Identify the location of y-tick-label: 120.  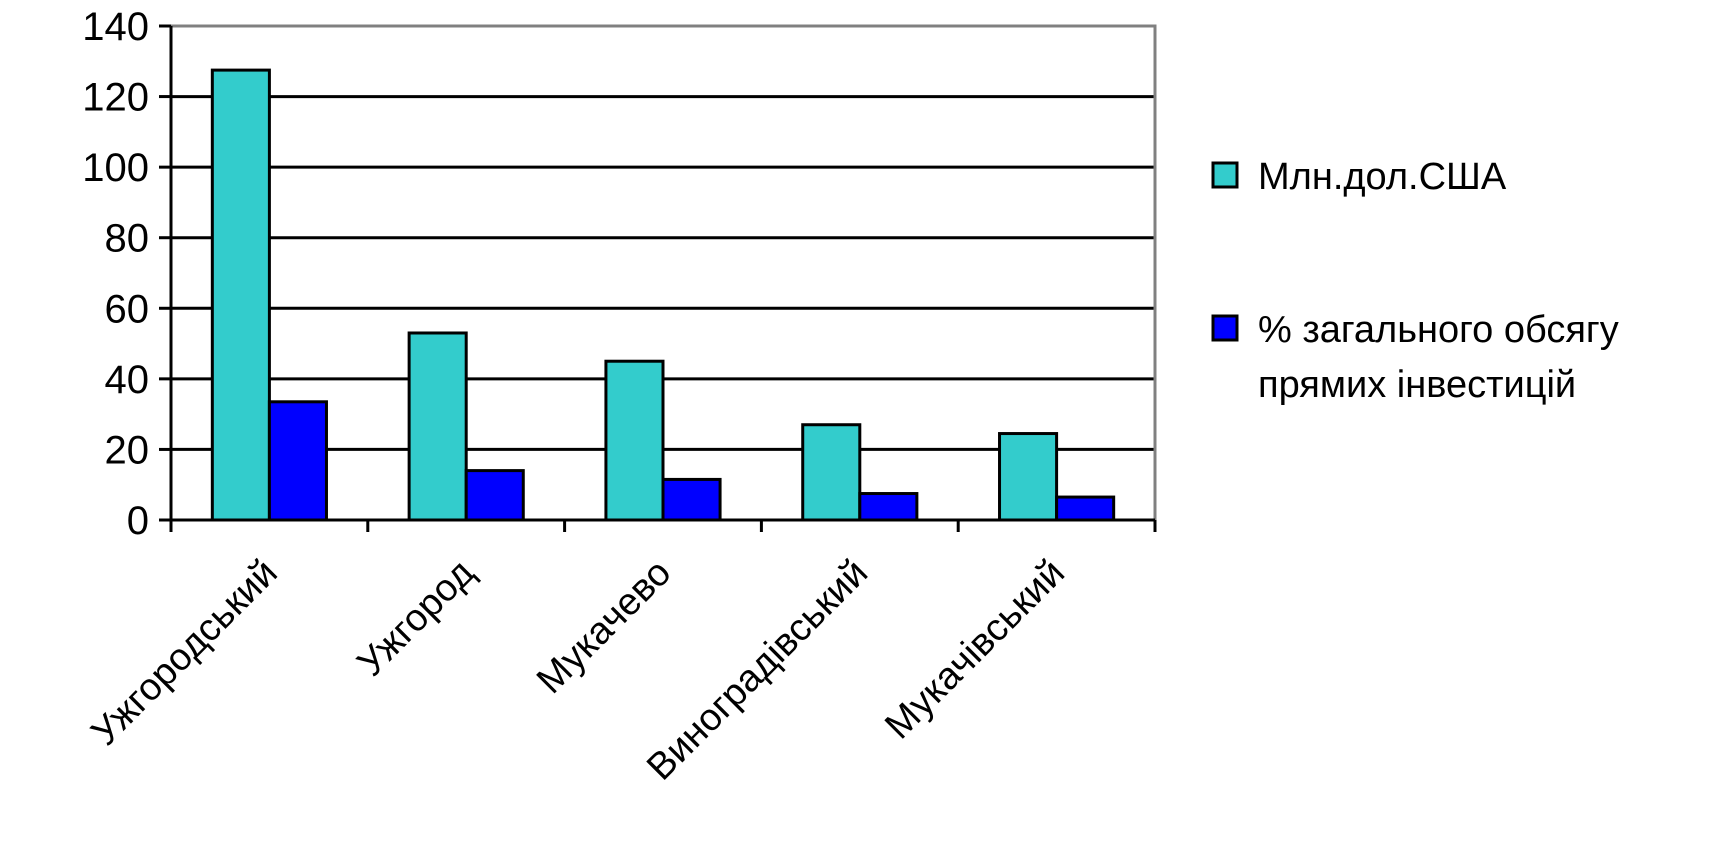
(115, 98).